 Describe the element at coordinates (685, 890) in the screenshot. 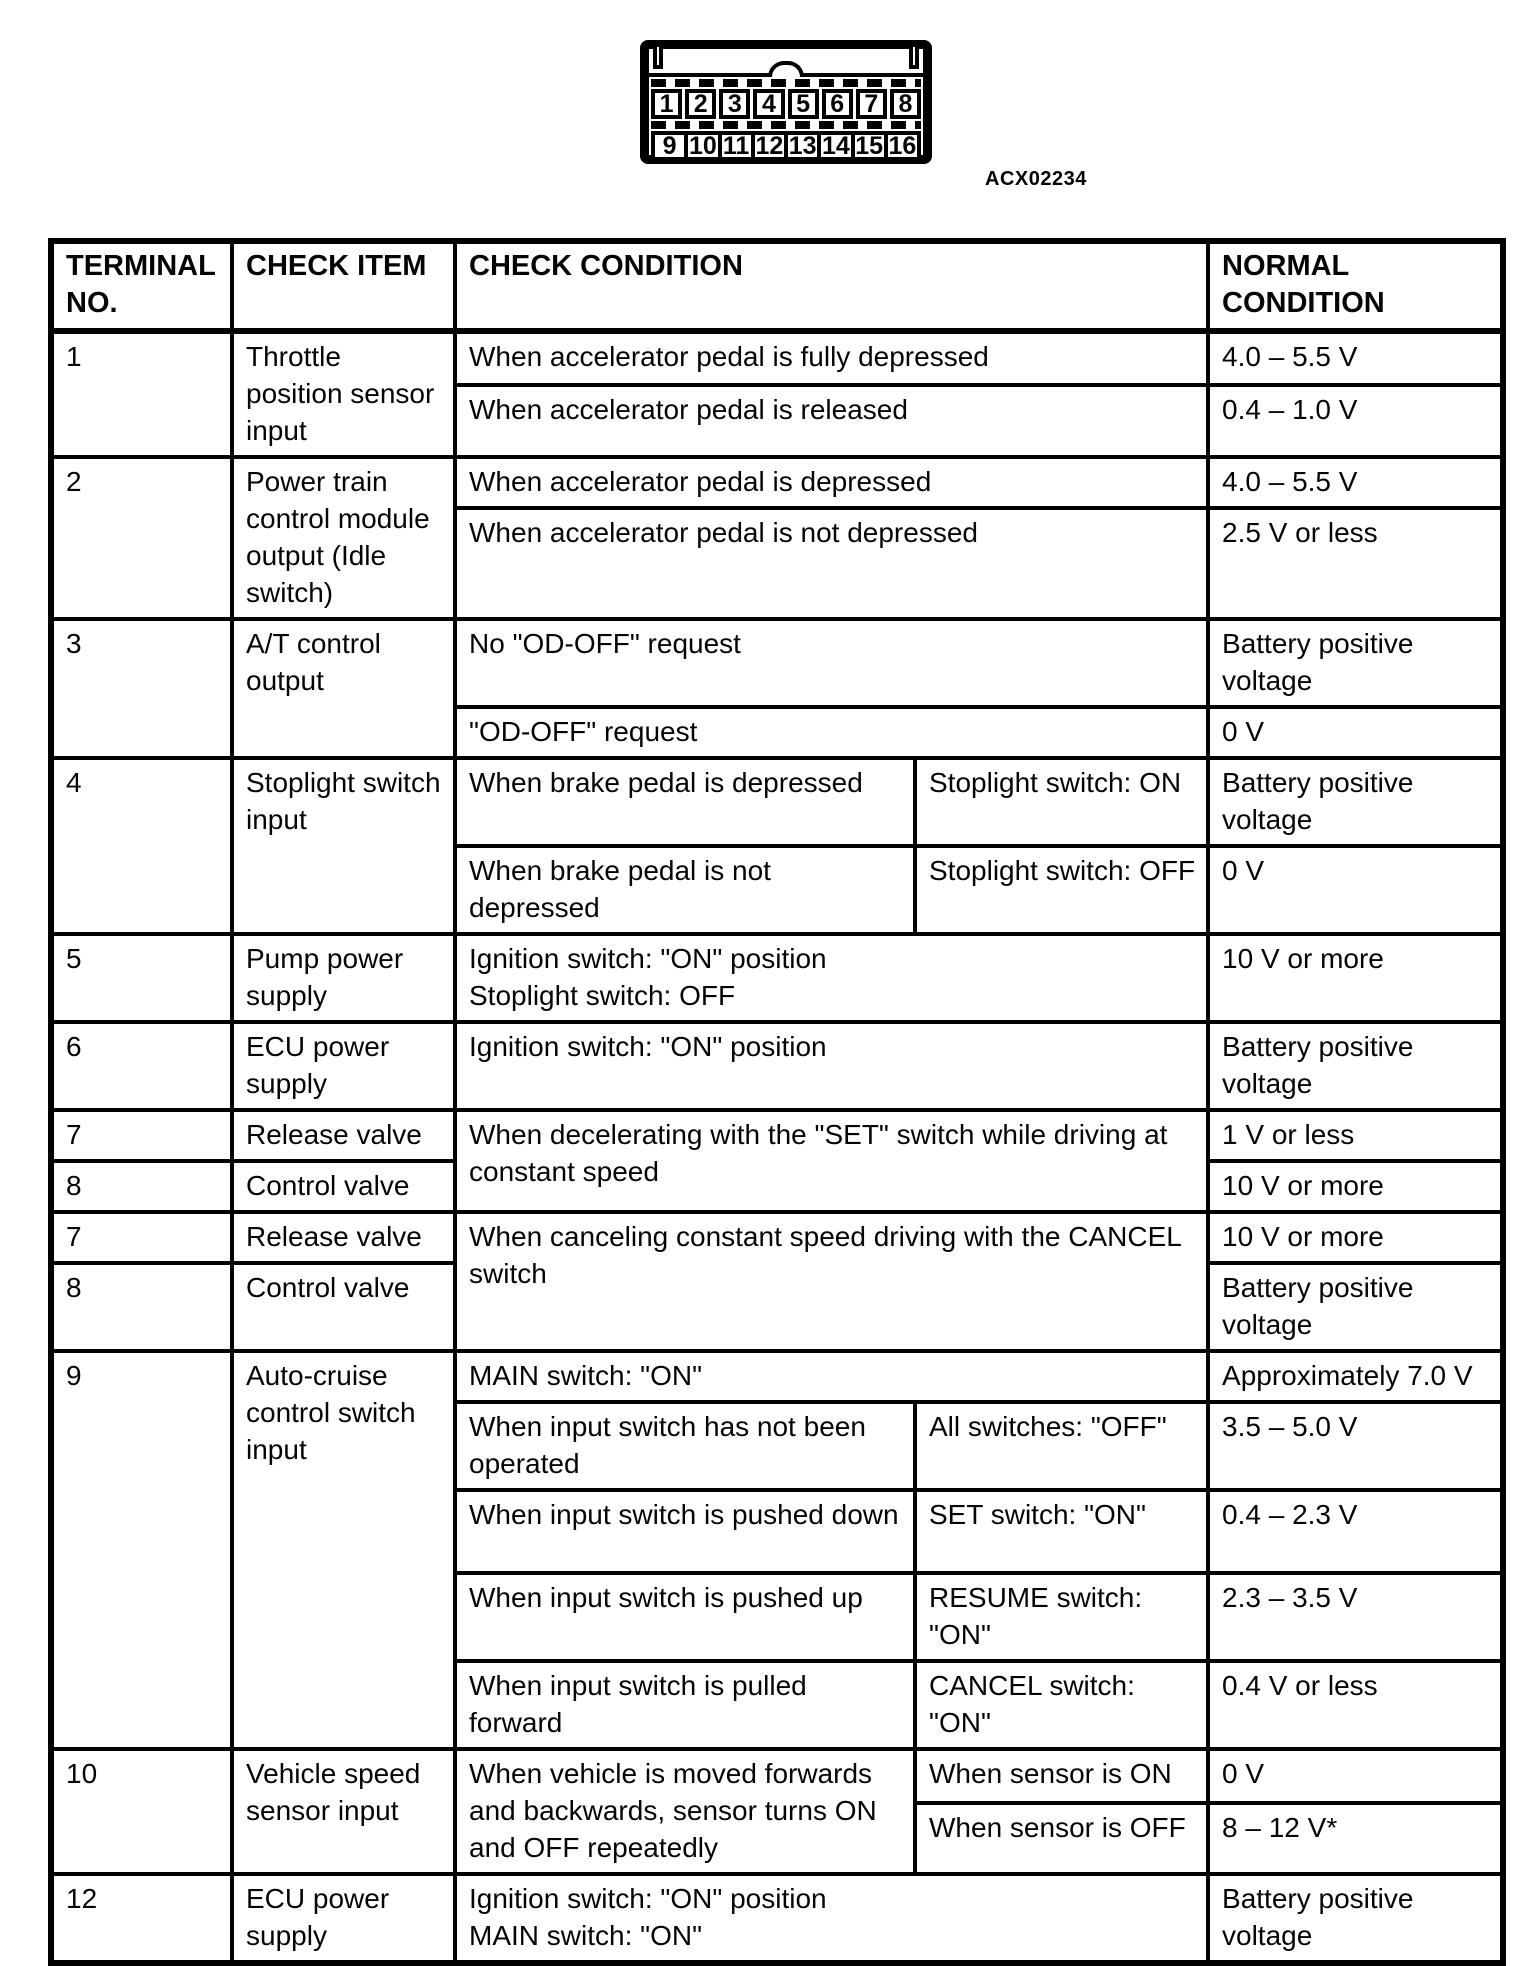

I see `cell-check-condition: When brake pedal is not depressed` at that location.